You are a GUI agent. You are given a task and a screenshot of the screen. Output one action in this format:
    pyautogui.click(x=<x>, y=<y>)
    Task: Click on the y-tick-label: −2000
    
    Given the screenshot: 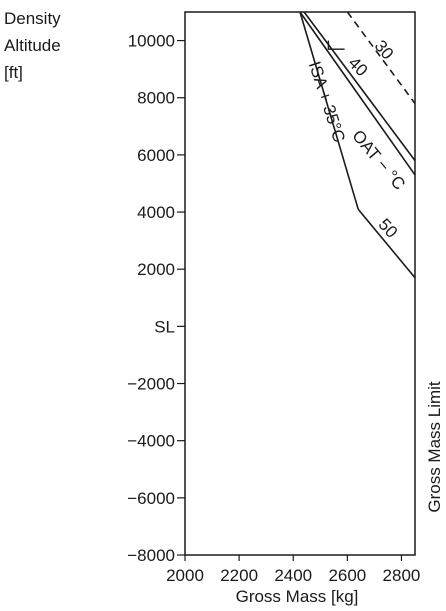 What is the action you would take?
    pyautogui.click(x=151, y=384)
    